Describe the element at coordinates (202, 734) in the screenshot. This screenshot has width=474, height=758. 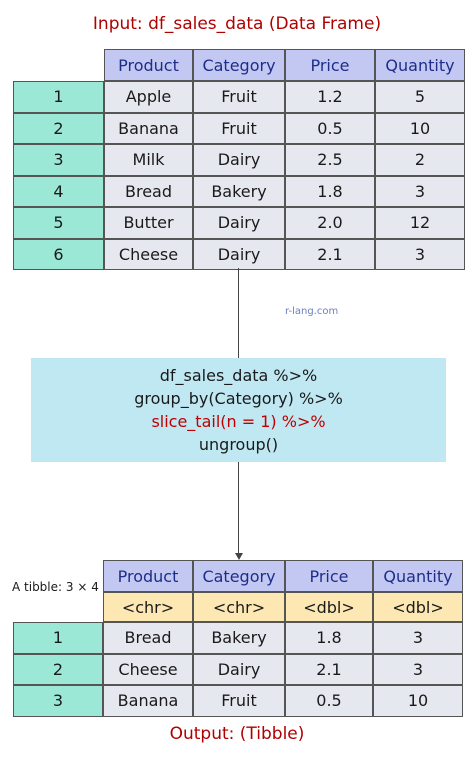
I see `output-title-prefix: Output:` at that location.